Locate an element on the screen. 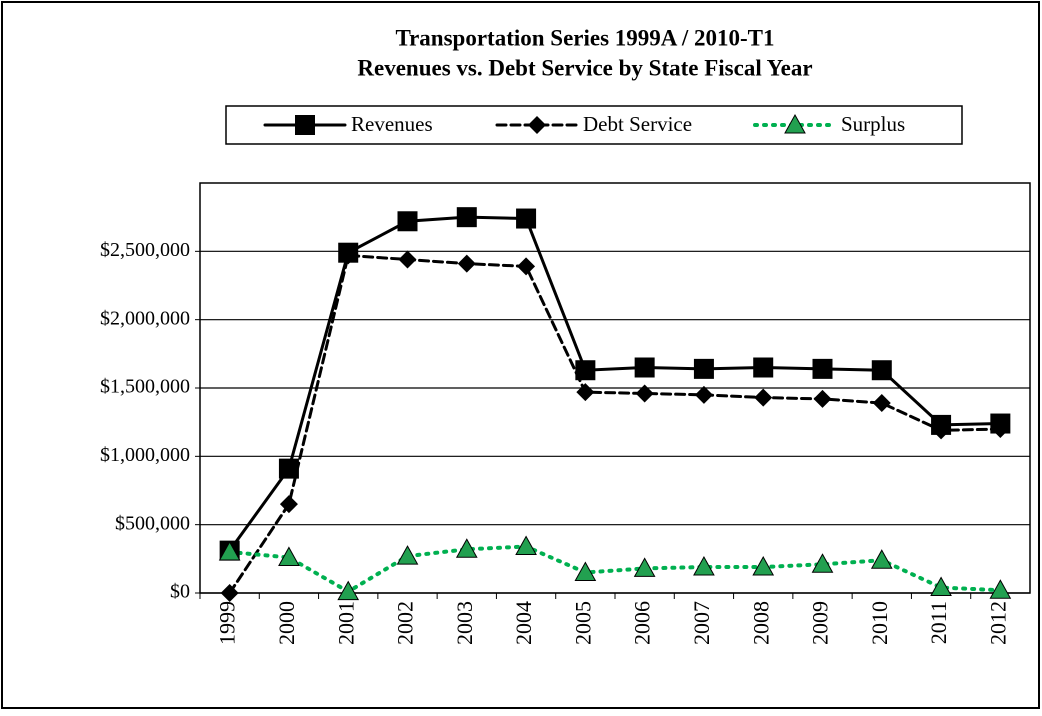 The width and height of the screenshot is (1042, 716). y-tick-label: $1,000,000 is located at coordinates (145, 455).